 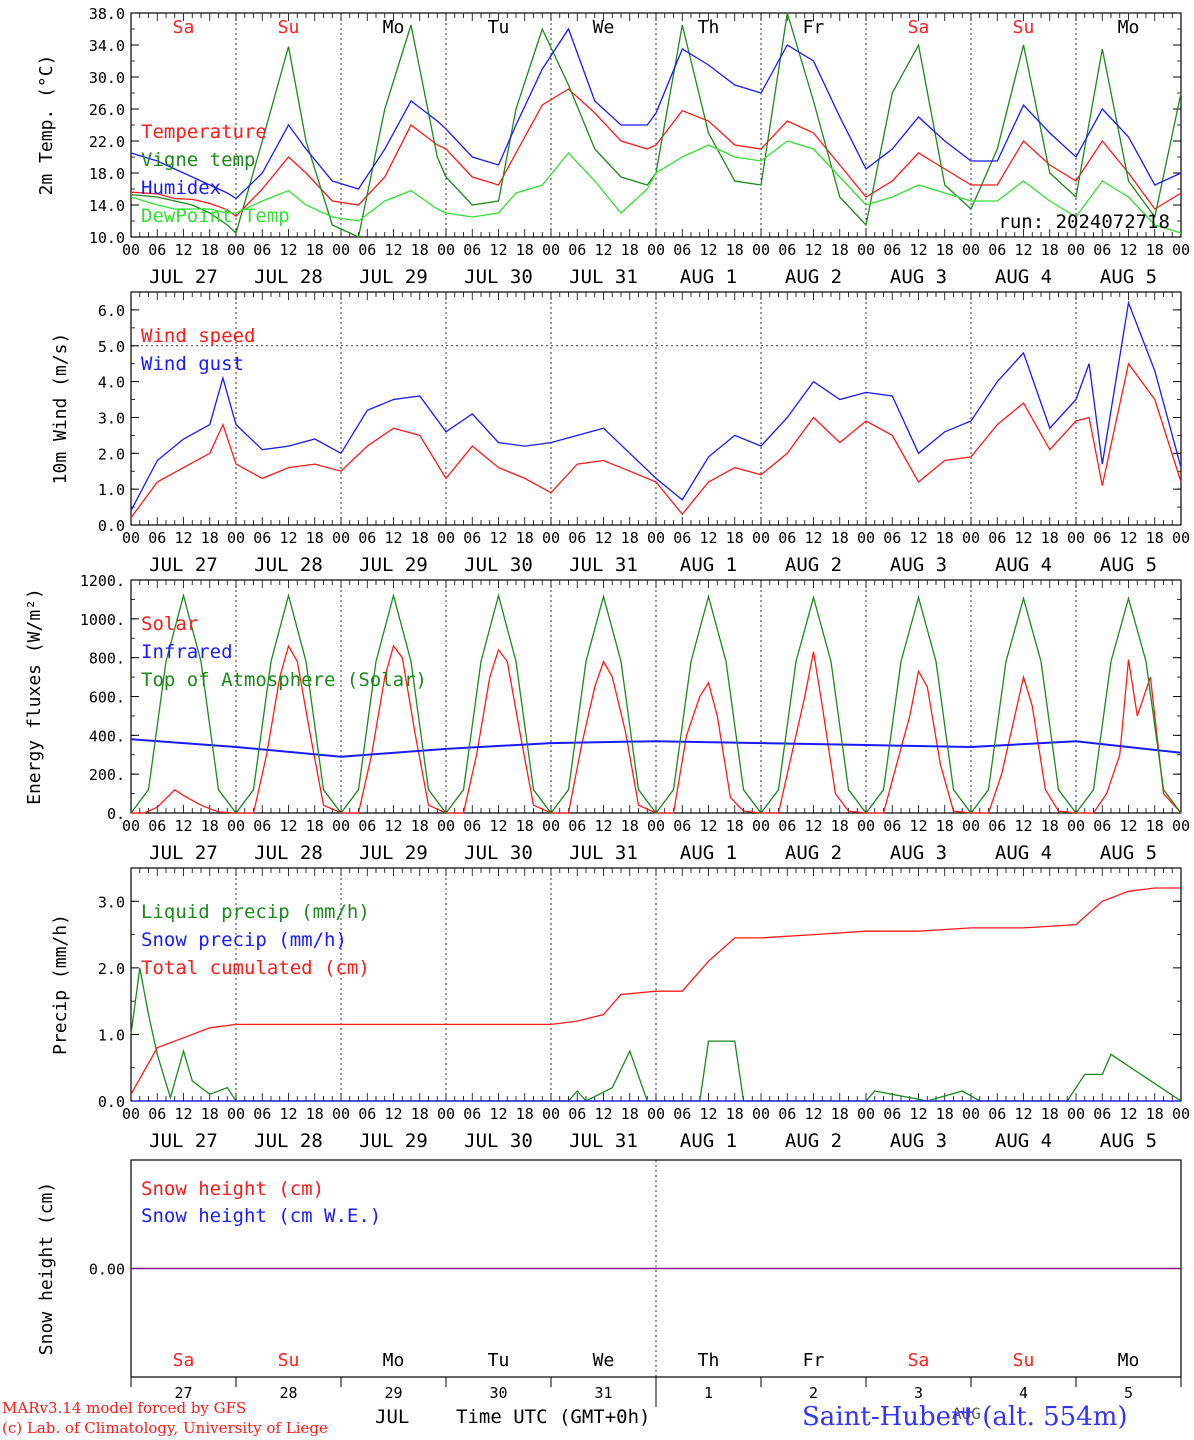 I want to click on y-tick-label: 22.0, so click(x=107, y=142).